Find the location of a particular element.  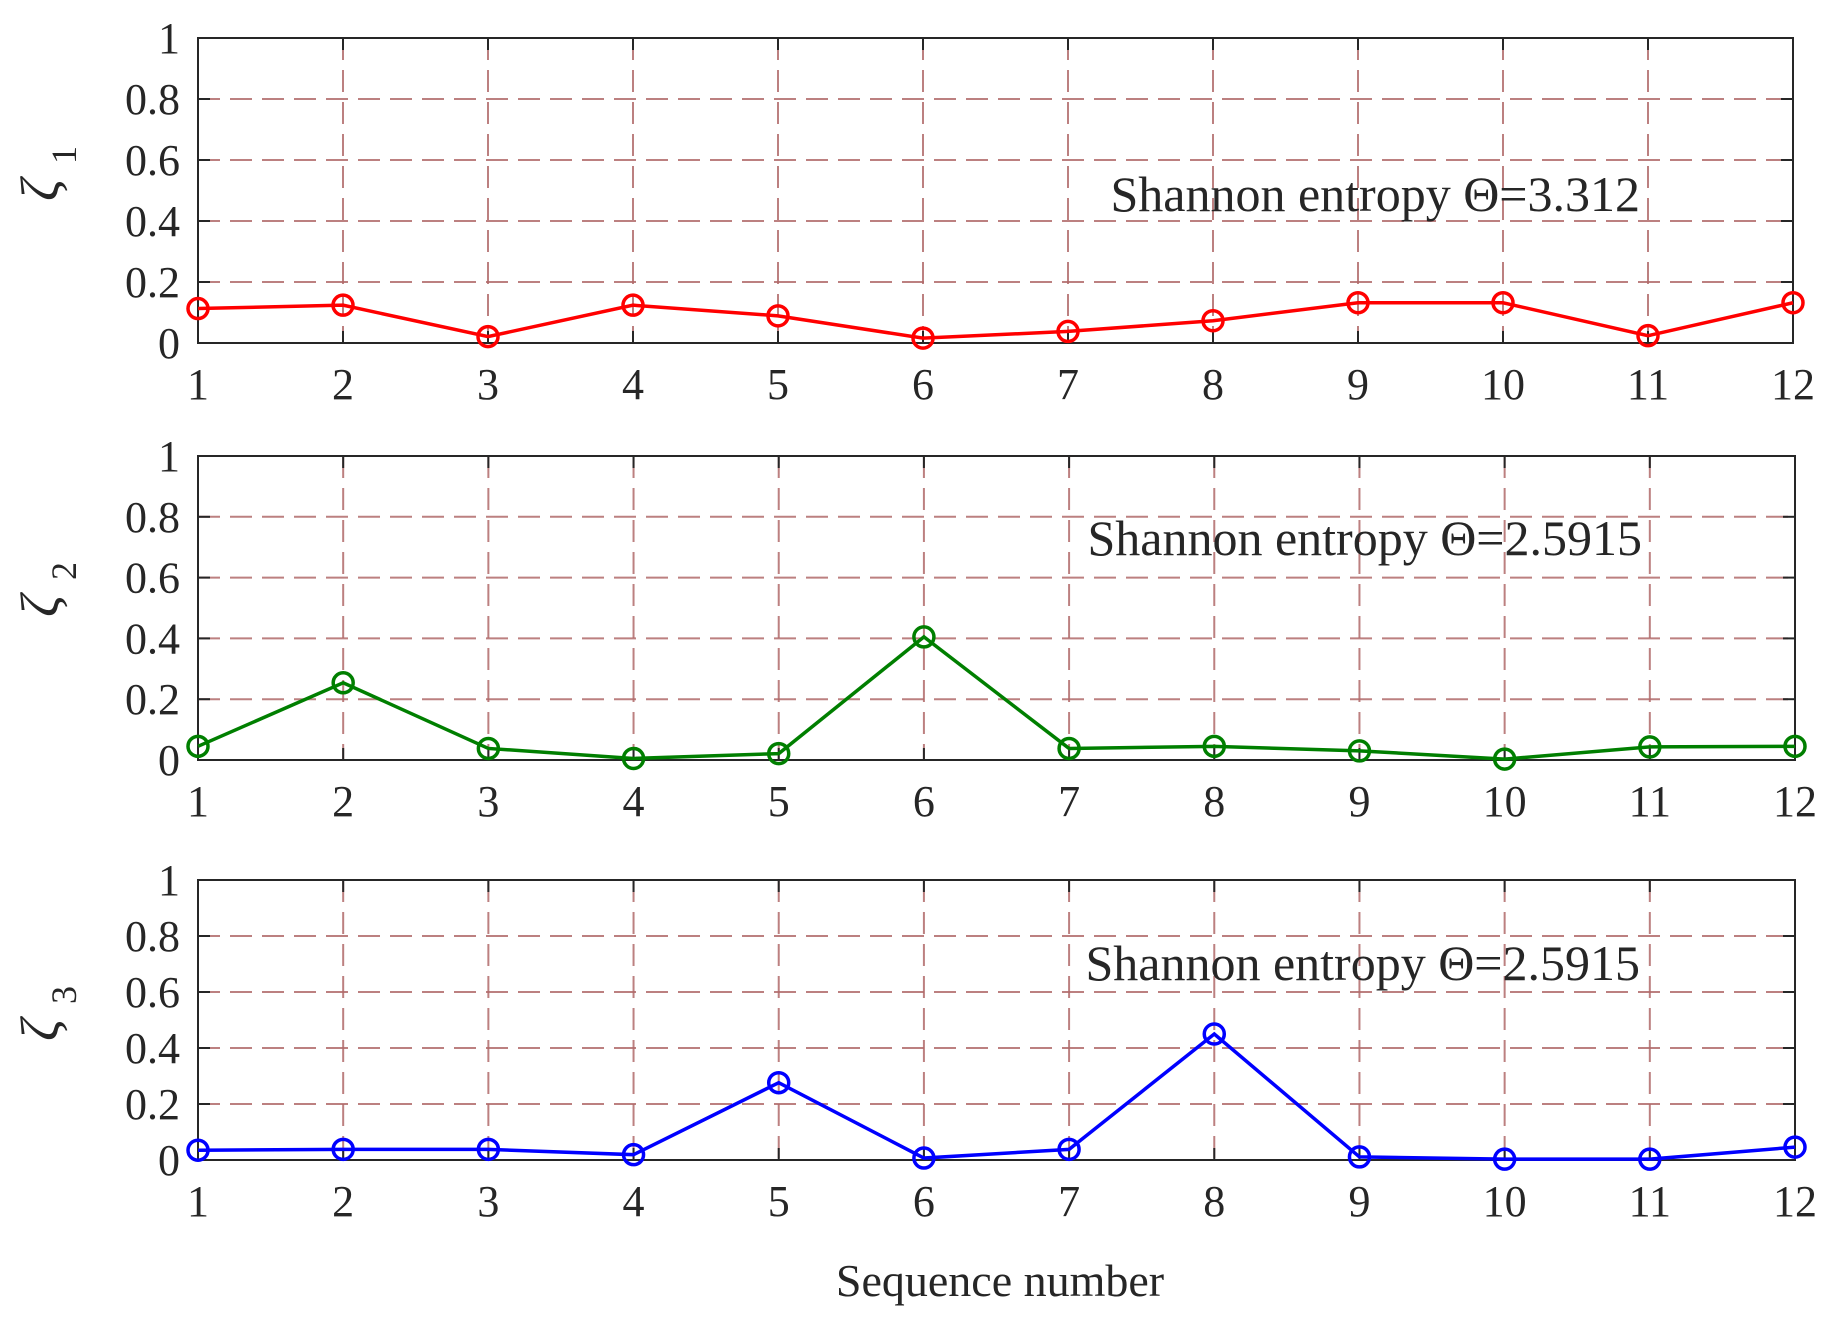

annotation-1: Shannon entropy Θ=3.312 is located at coordinates (1375, 194).